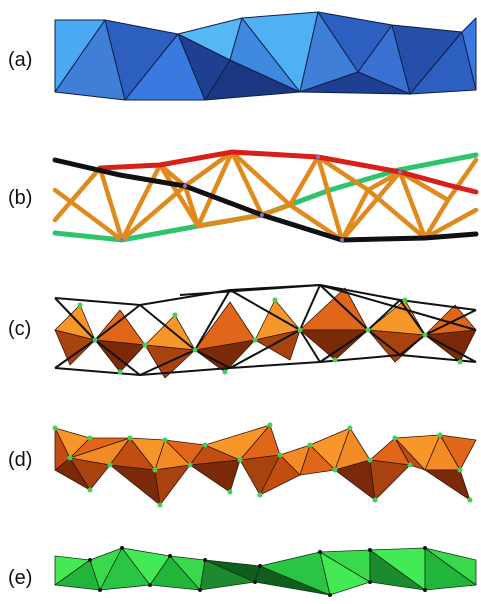 This screenshot has height=604, width=481. What do you see at coordinates (20, 460) in the screenshot?
I see `panel-label-d: (d)` at bounding box center [20, 460].